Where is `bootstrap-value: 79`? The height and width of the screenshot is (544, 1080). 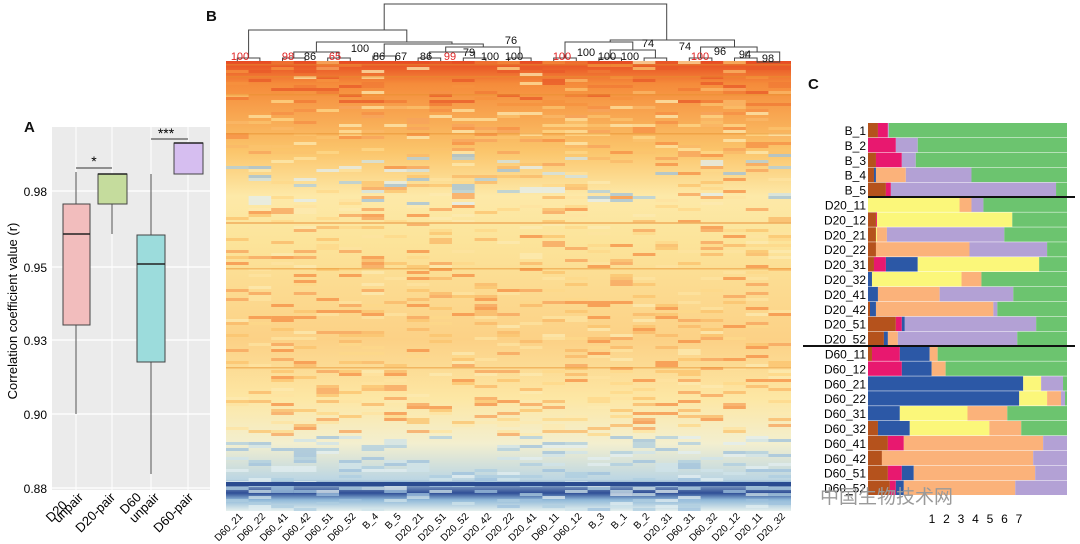 bootstrap-value: 79 is located at coordinates (469, 53).